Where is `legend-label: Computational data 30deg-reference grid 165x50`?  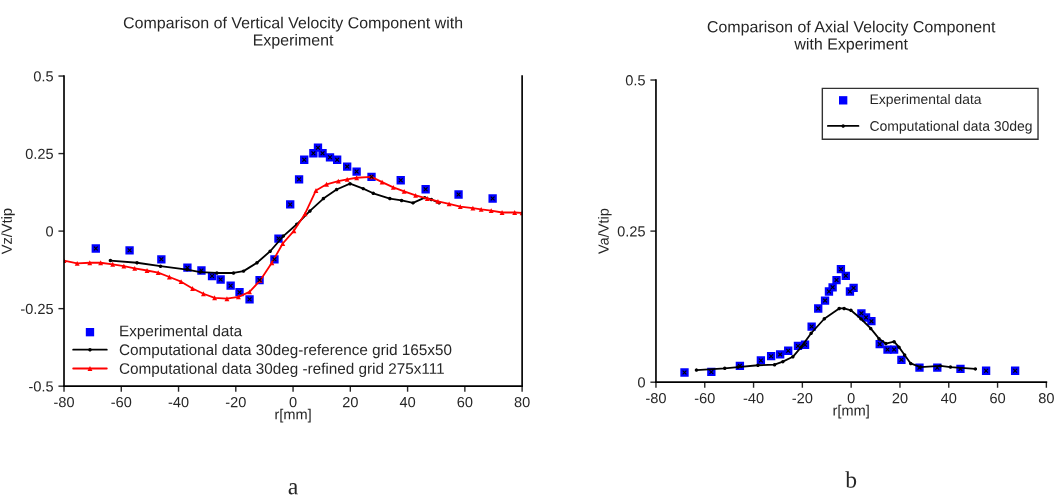
legend-label: Computational data 30deg-reference grid 165x50 is located at coordinates (285, 351).